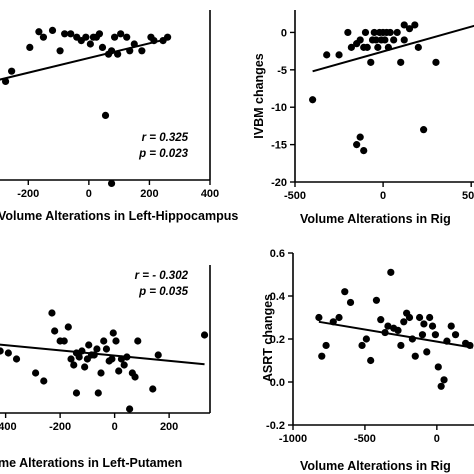 The image size is (474, 474). What do you see at coordinates (277, 340) in the screenshot?
I see `y-tick-label: 0.2` at bounding box center [277, 340].